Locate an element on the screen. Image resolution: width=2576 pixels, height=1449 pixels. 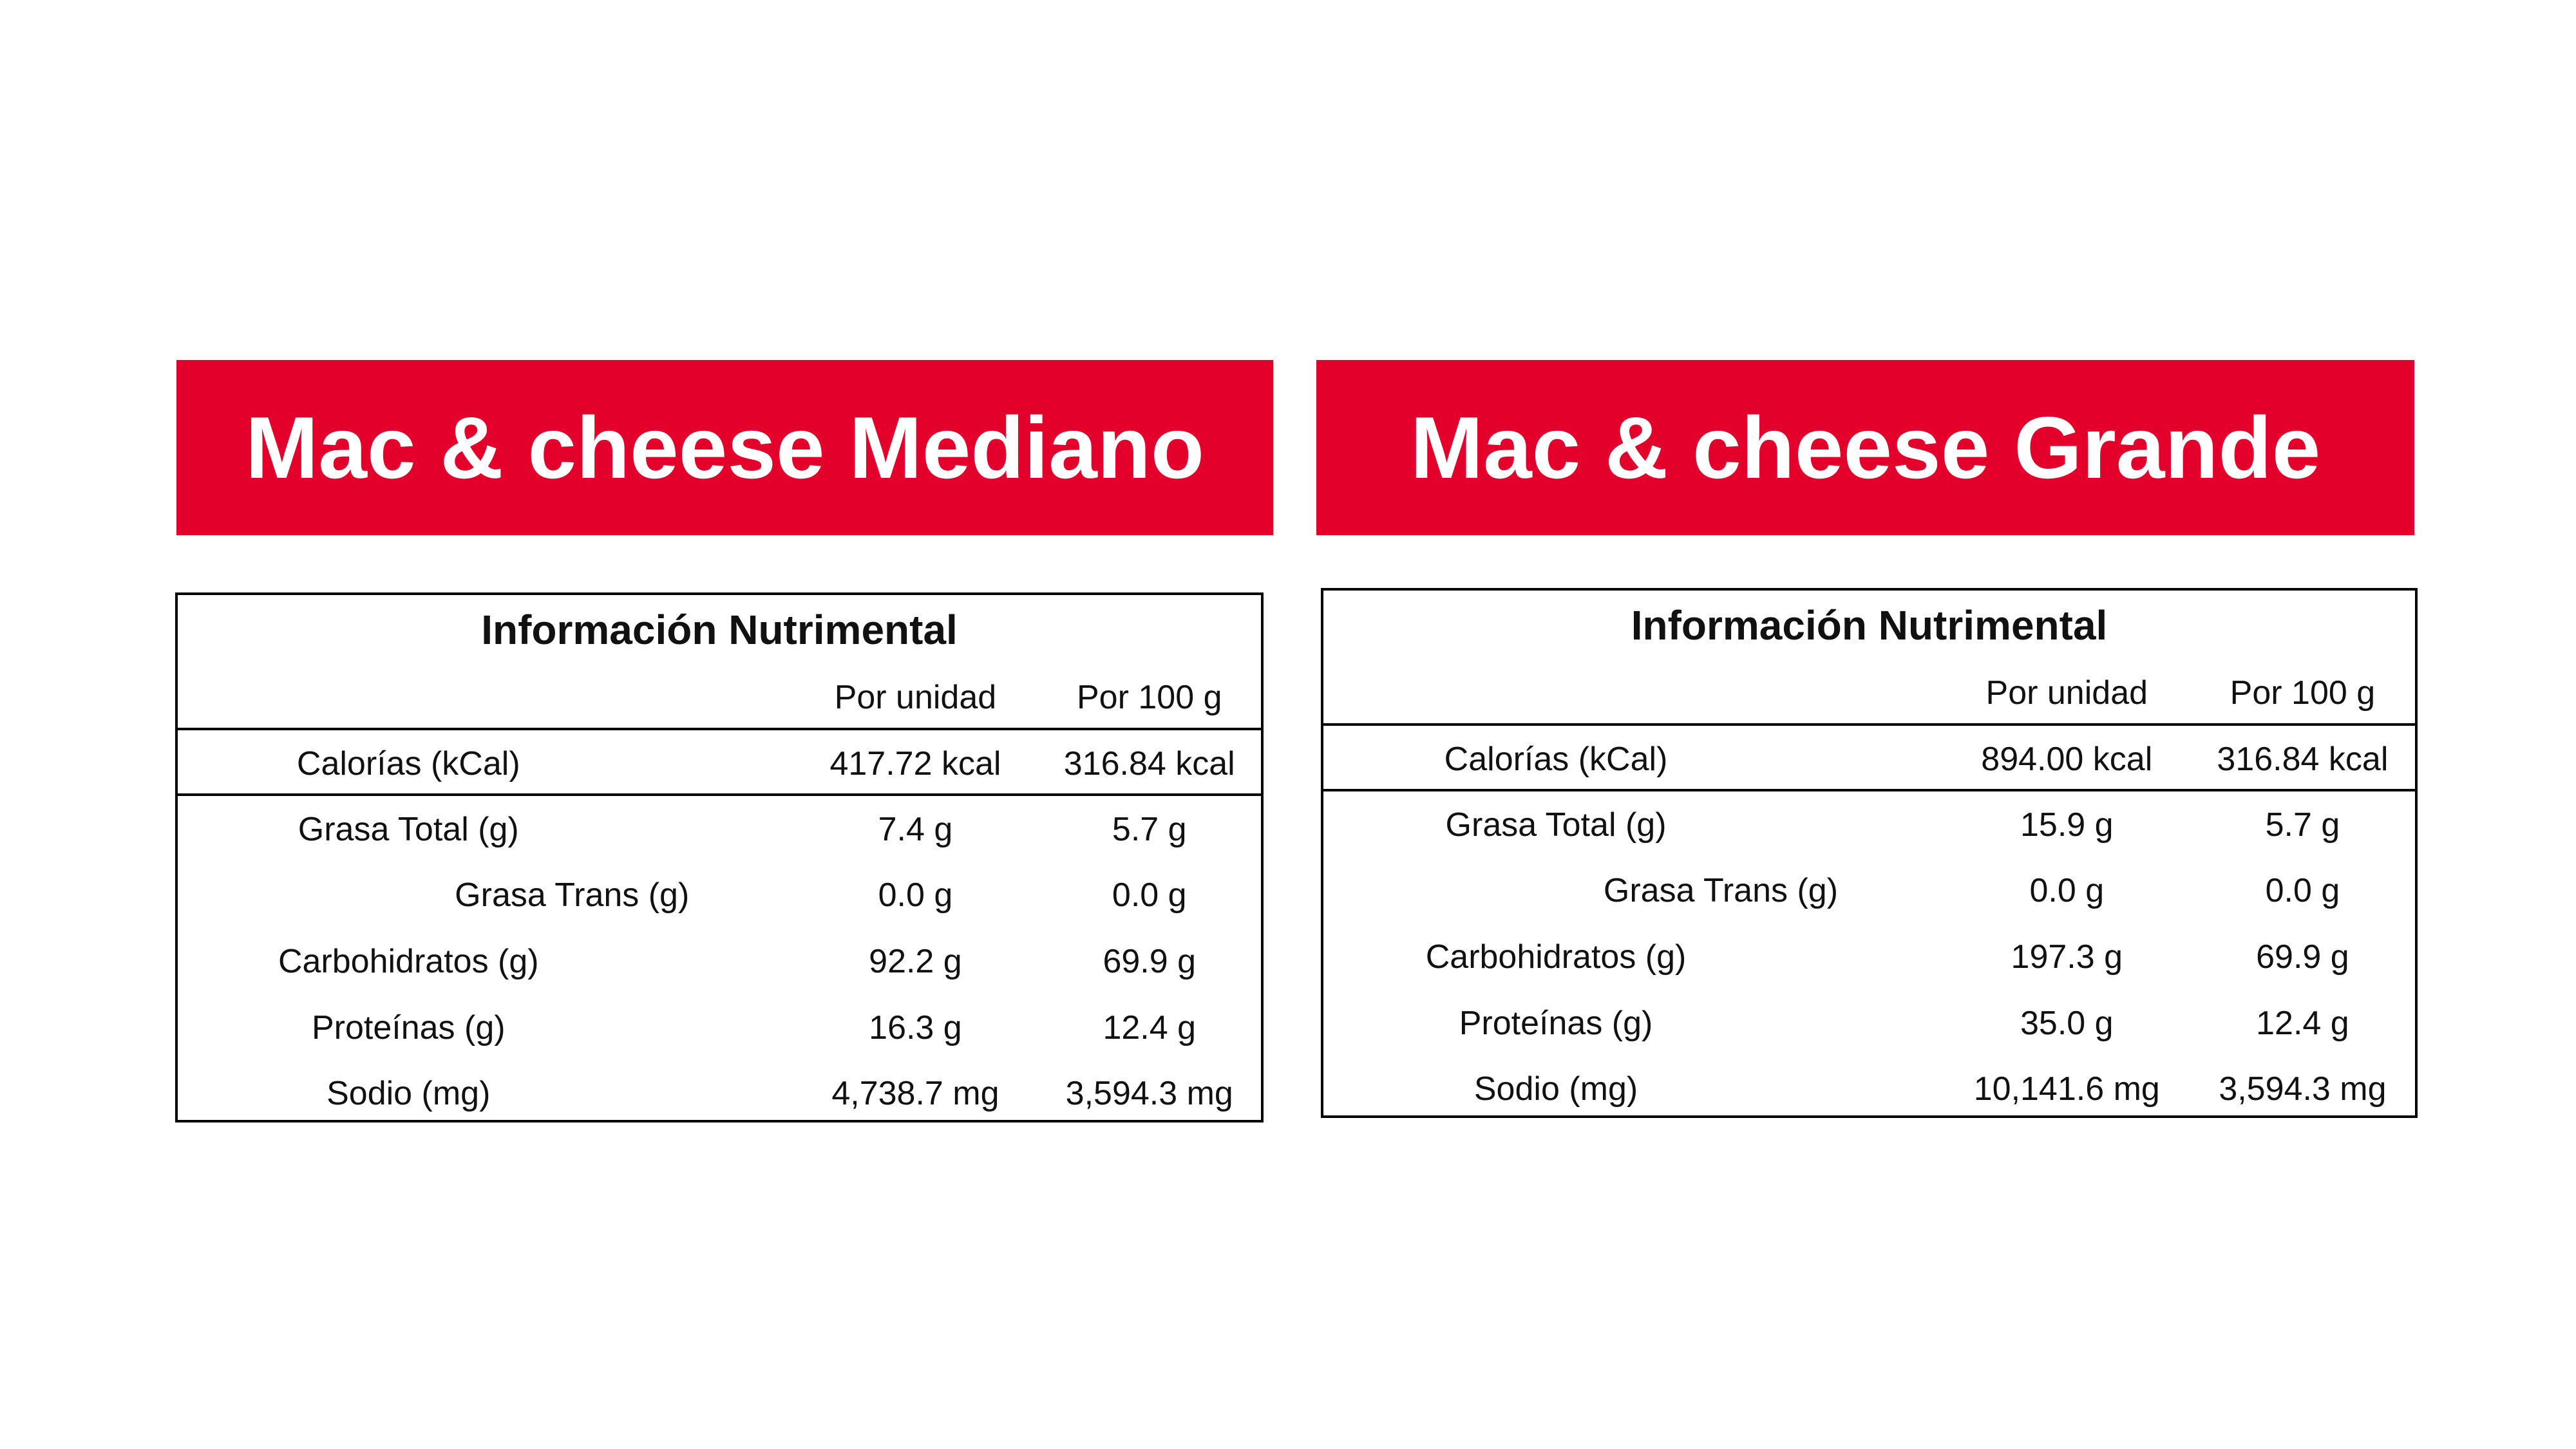
value-per-unit: 10,141.6 mg is located at coordinates (2066, 1089).